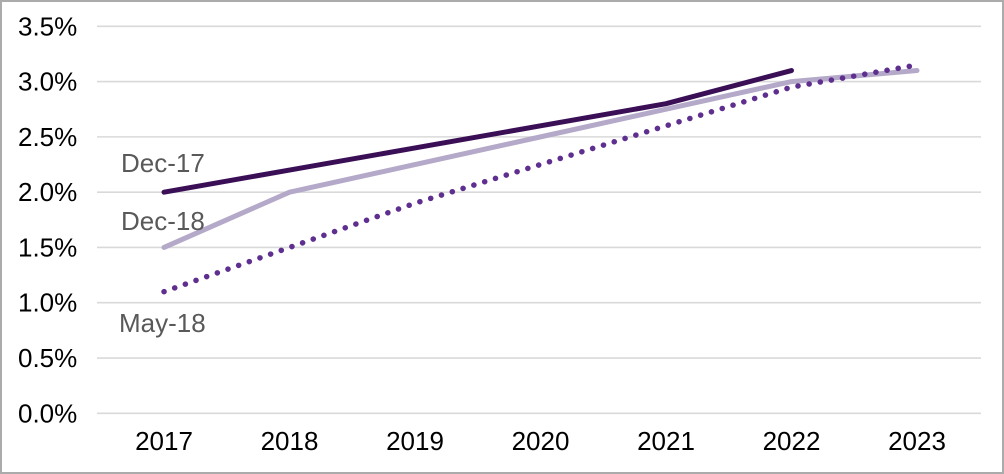  I want to click on x-axis-tick-label: 2022, so click(792, 441).